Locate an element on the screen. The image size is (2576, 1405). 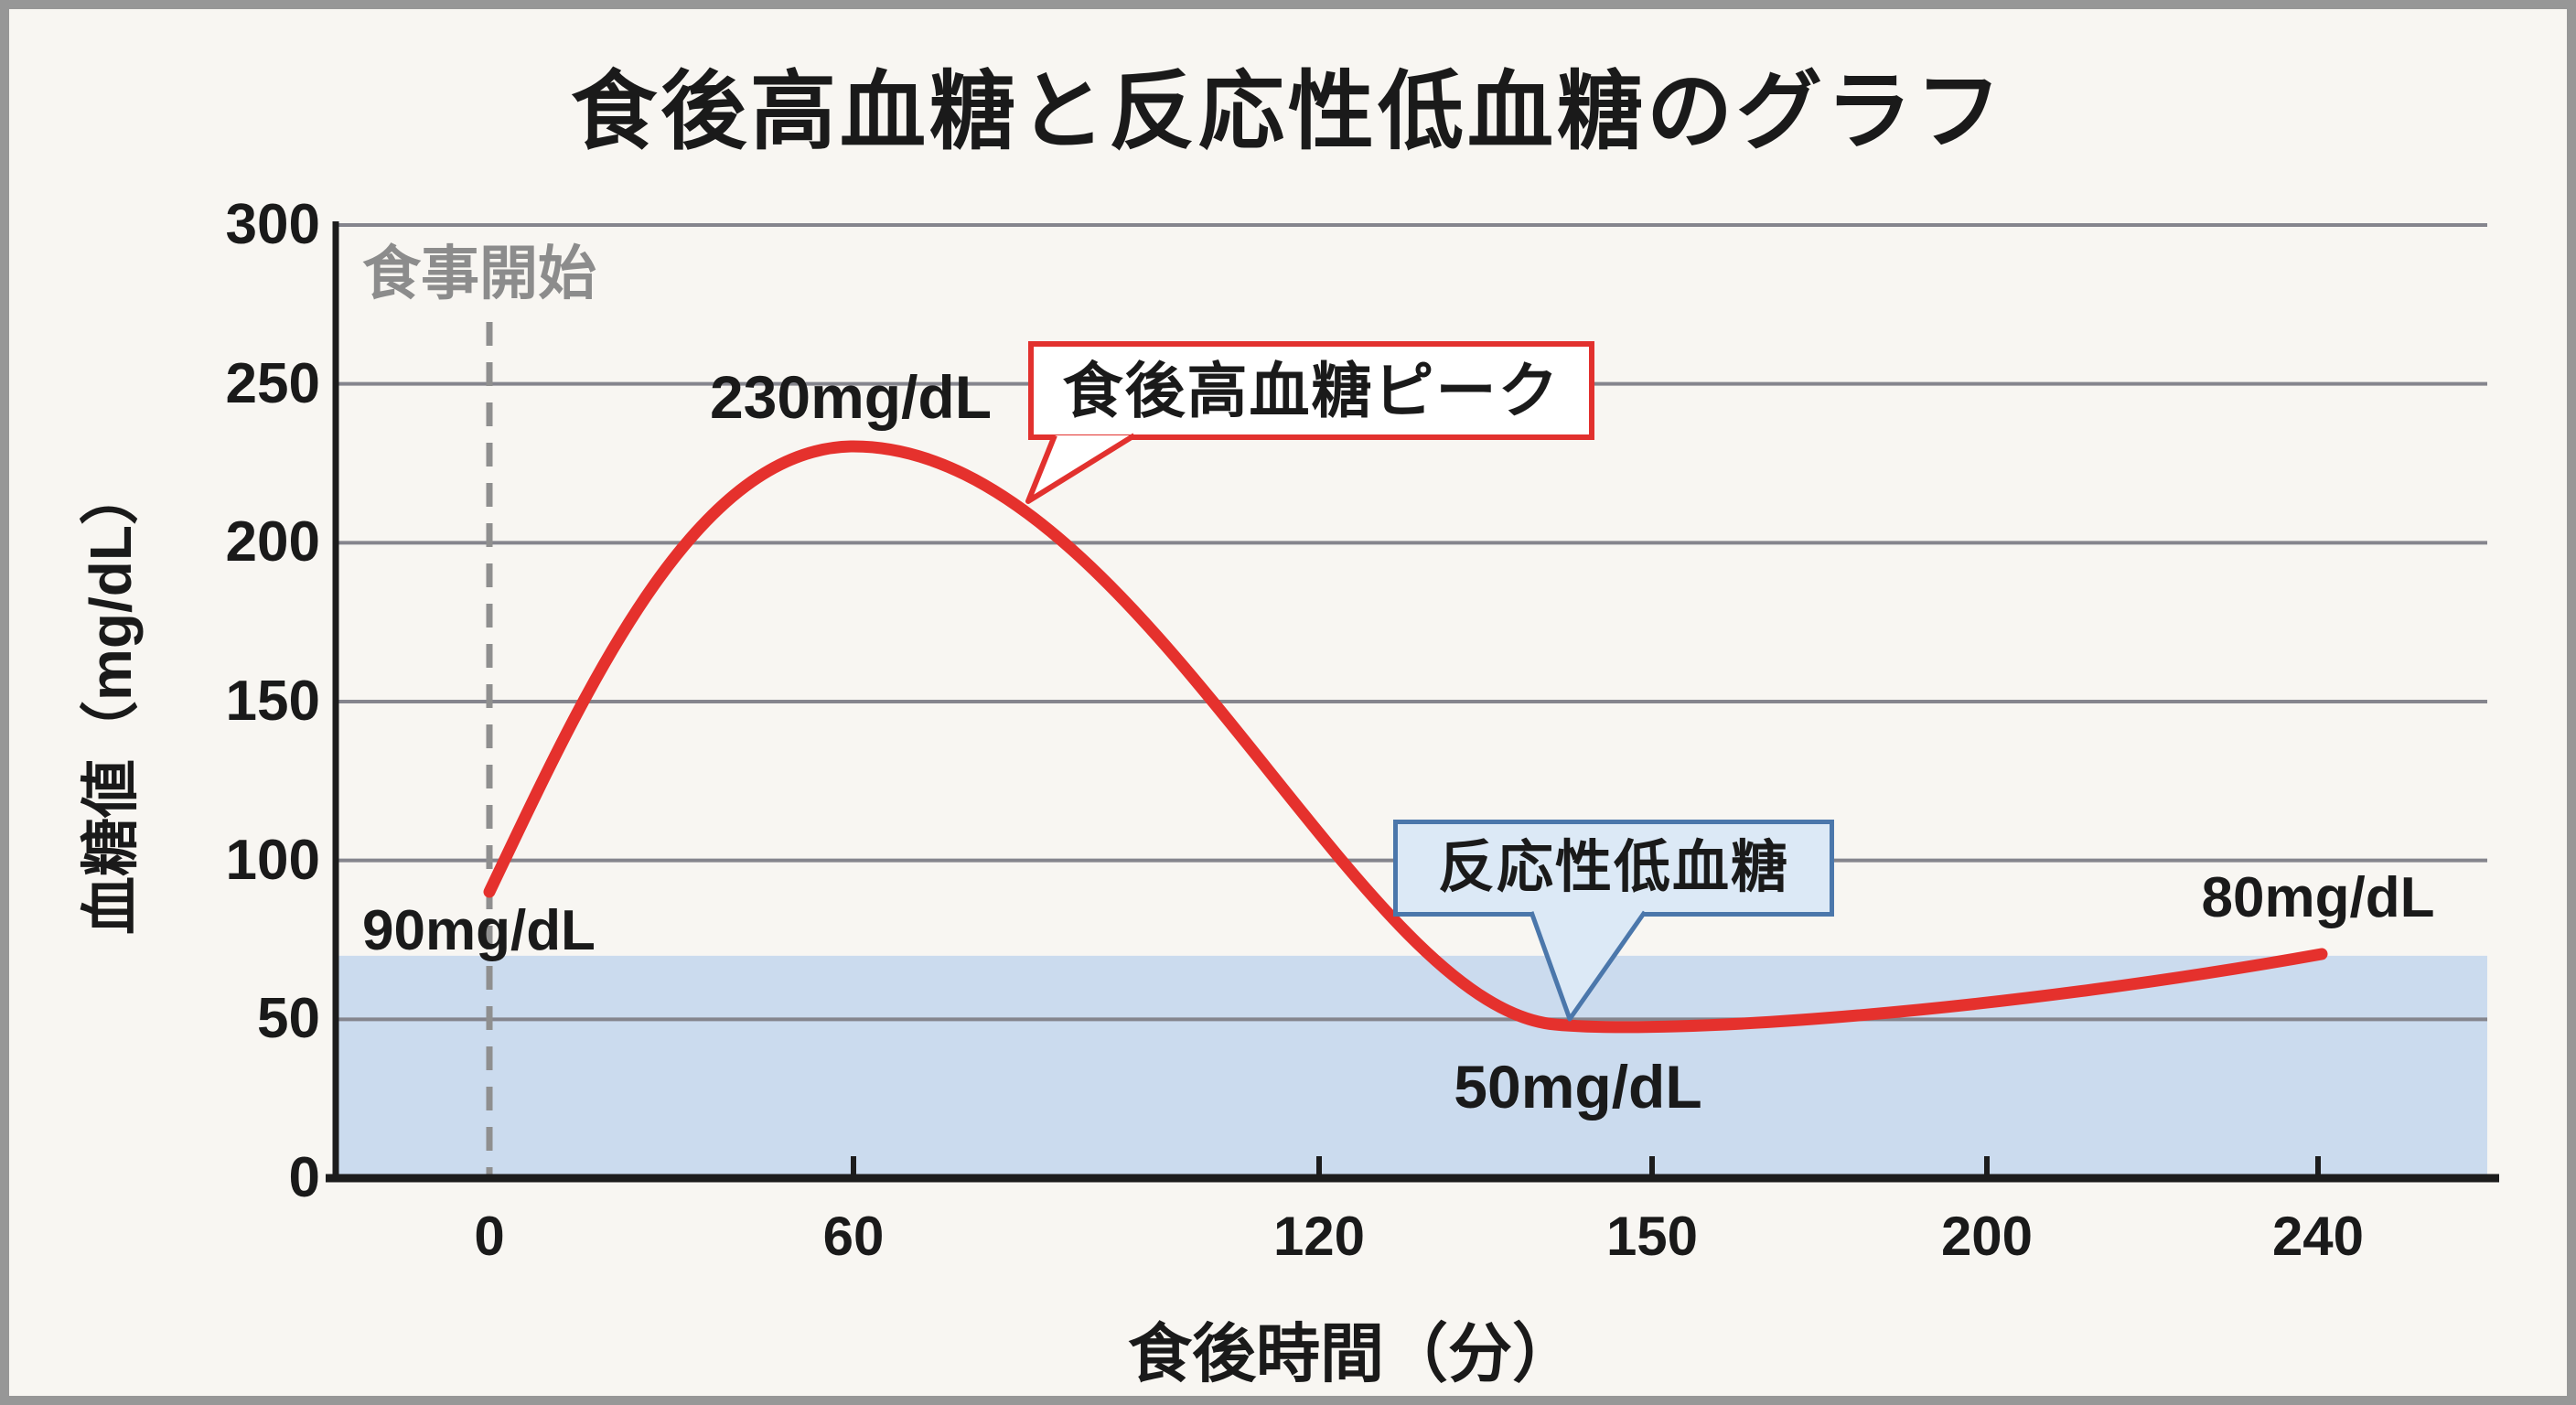
x-tick-label-150: 150 is located at coordinates (1652, 1236).